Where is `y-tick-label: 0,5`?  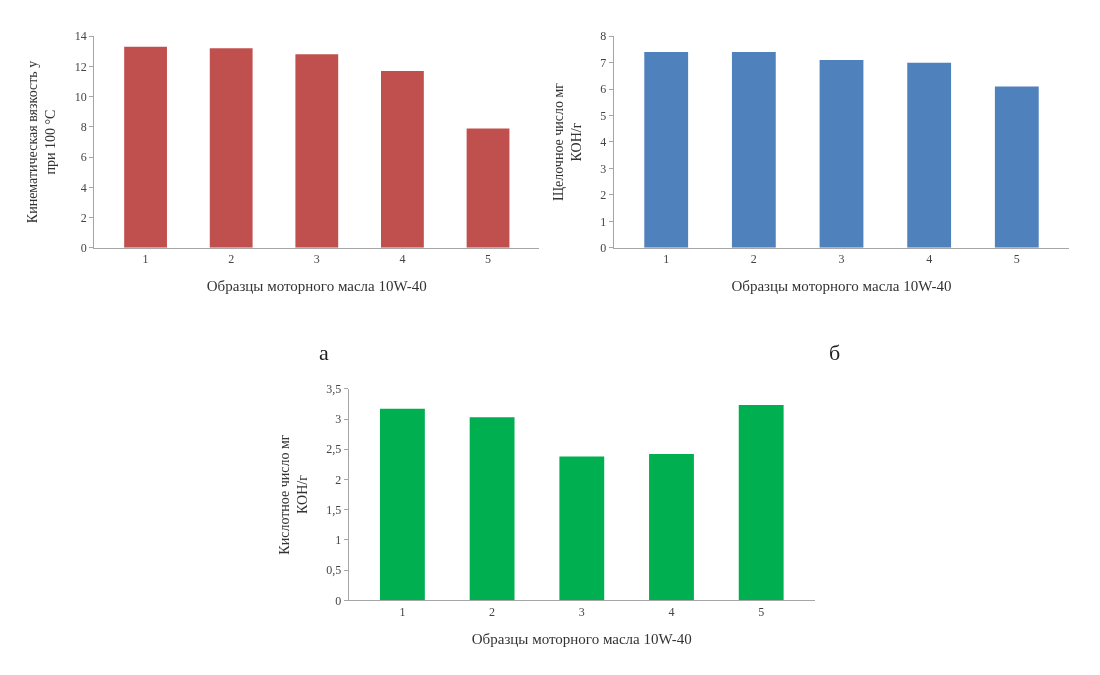 y-tick-label: 0,5 is located at coordinates (334, 570).